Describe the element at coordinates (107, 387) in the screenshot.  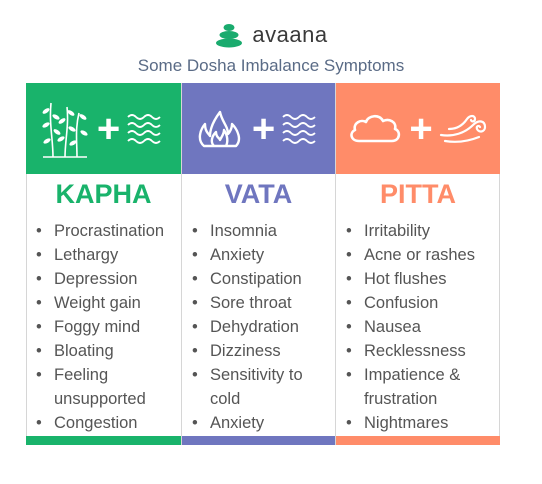
I see `list-item: Feeling unsupported` at that location.